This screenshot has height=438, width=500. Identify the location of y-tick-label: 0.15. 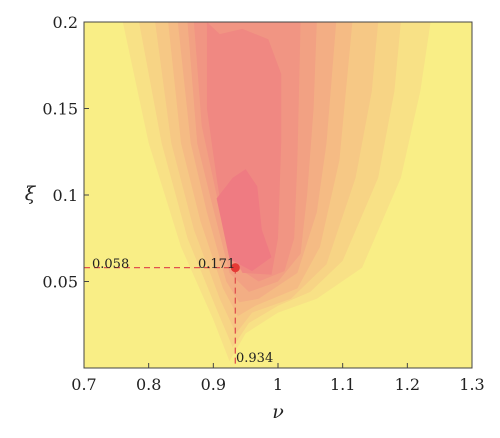
(60, 109).